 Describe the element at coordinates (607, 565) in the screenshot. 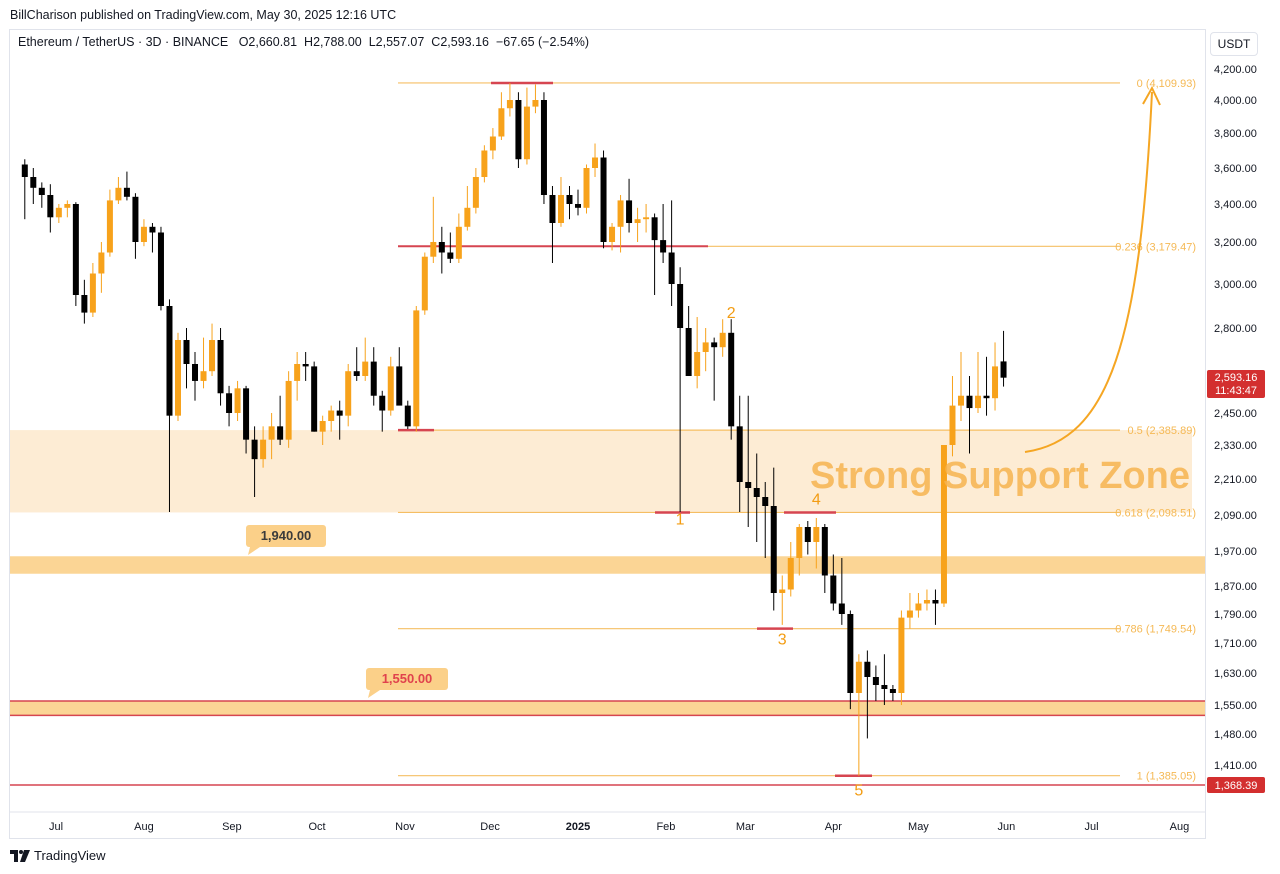

I see `zone-band-1940` at that location.